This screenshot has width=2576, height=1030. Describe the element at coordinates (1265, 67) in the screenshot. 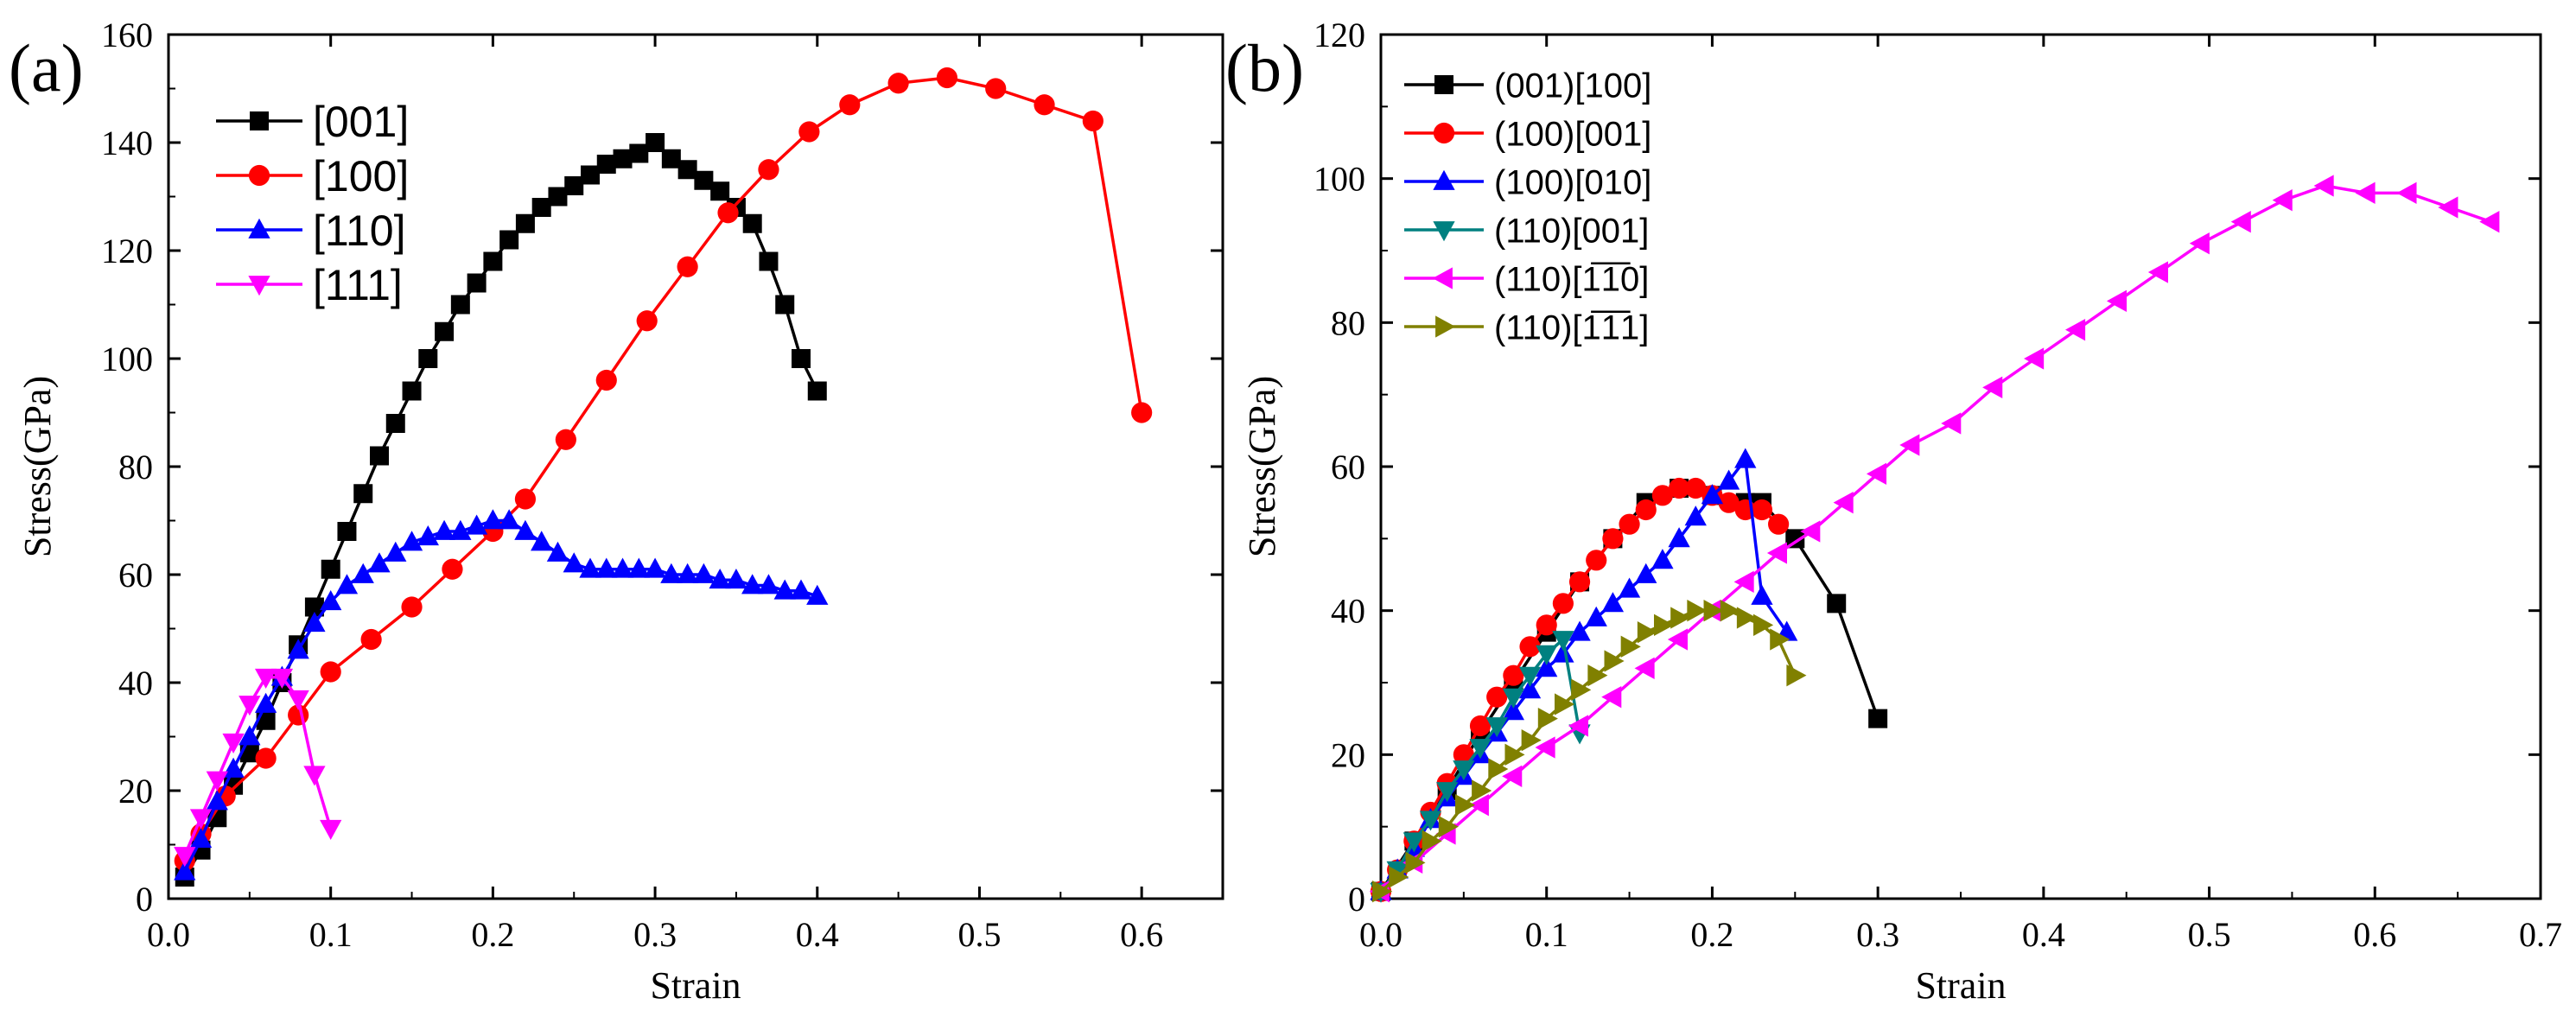

I see `panel-label: (b)` at that location.